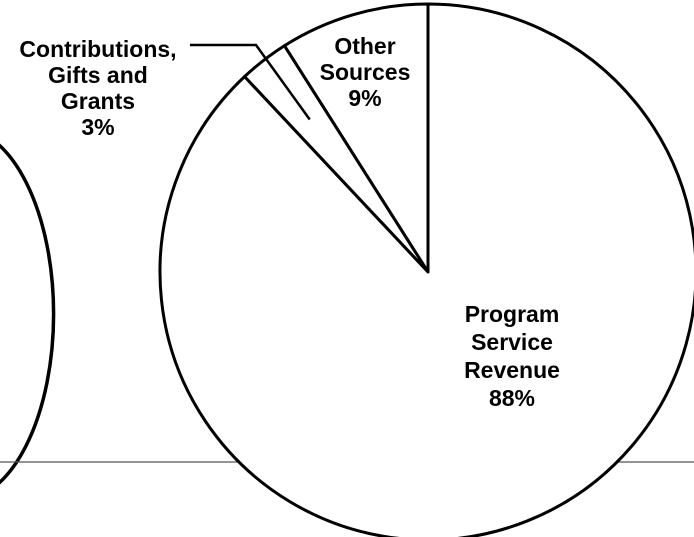  I want to click on slice-label-line: Gifts and, so click(98, 75).